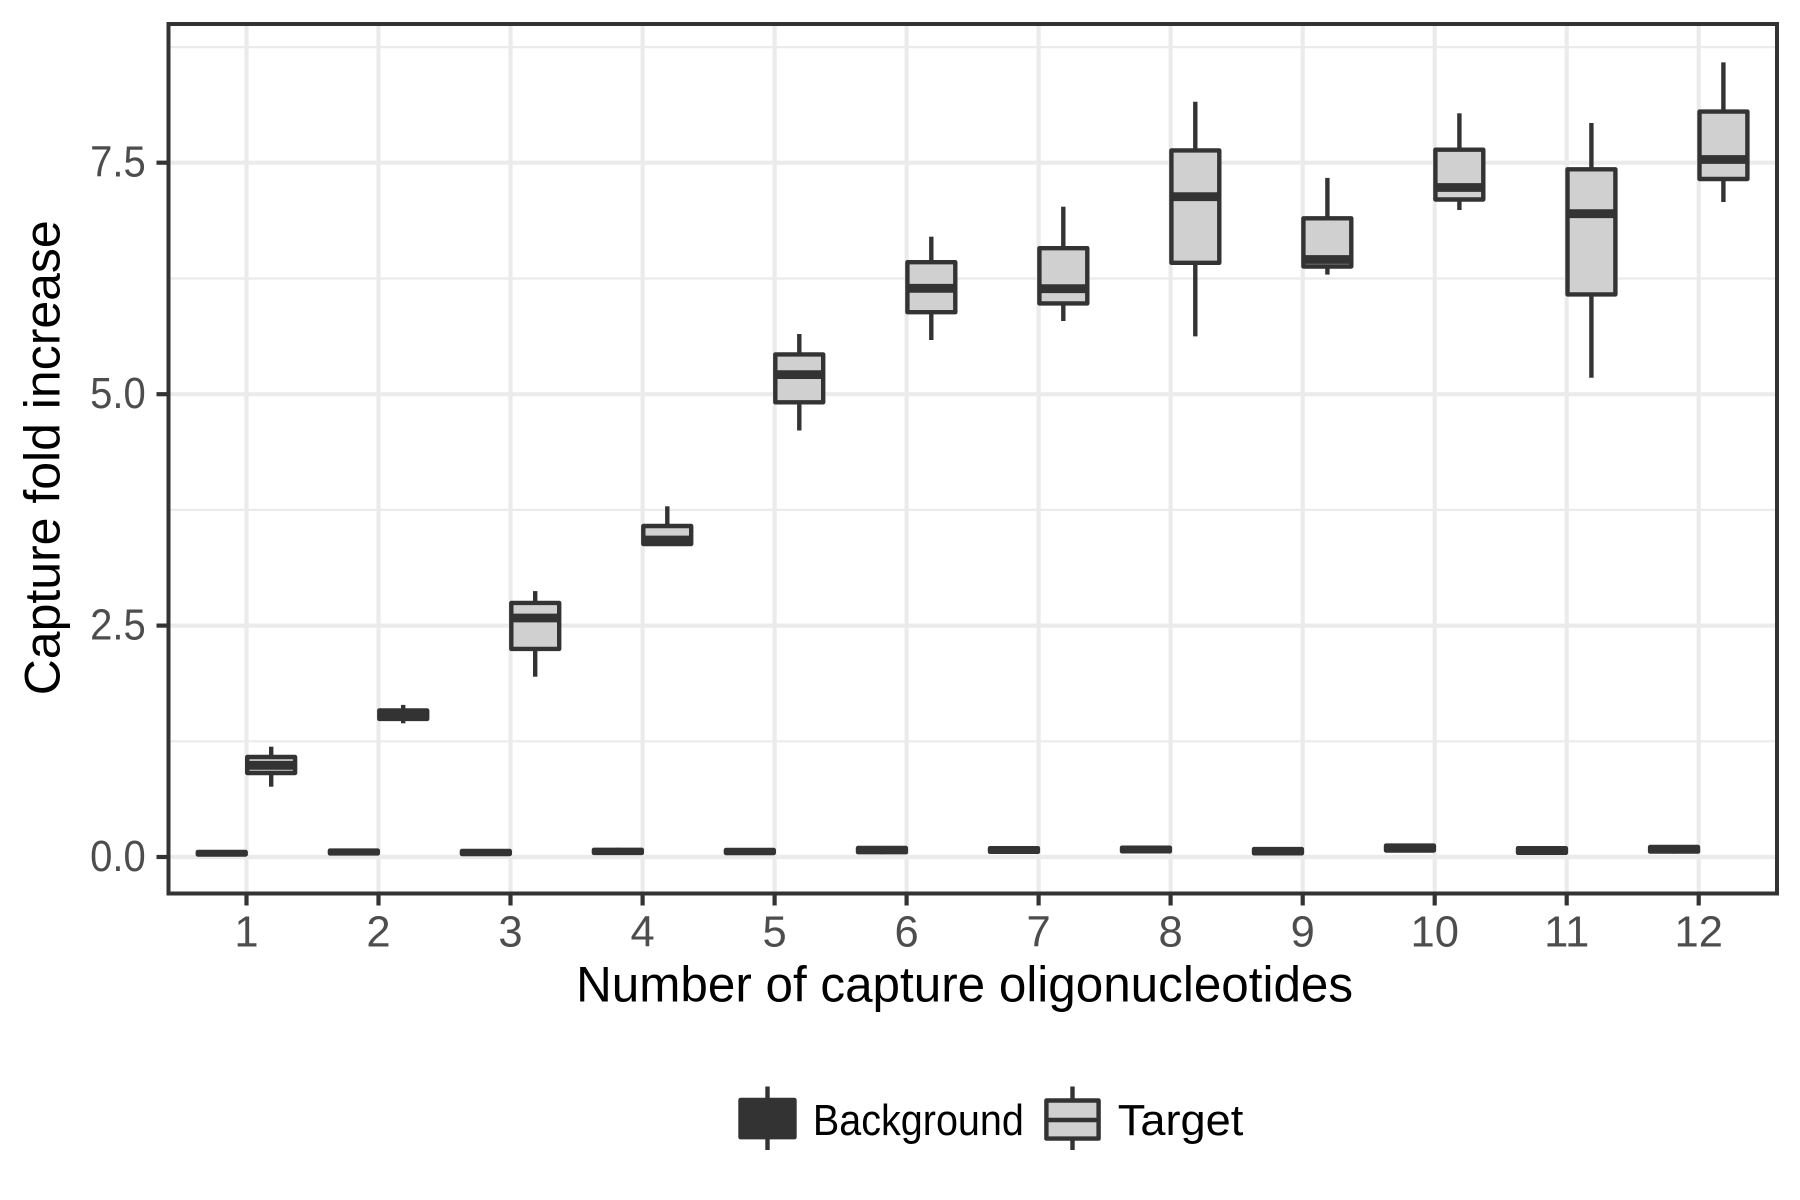 This screenshot has height=1200, width=1800. What do you see at coordinates (118, 393) in the screenshot?
I see `svg-text: 5.0` at bounding box center [118, 393].